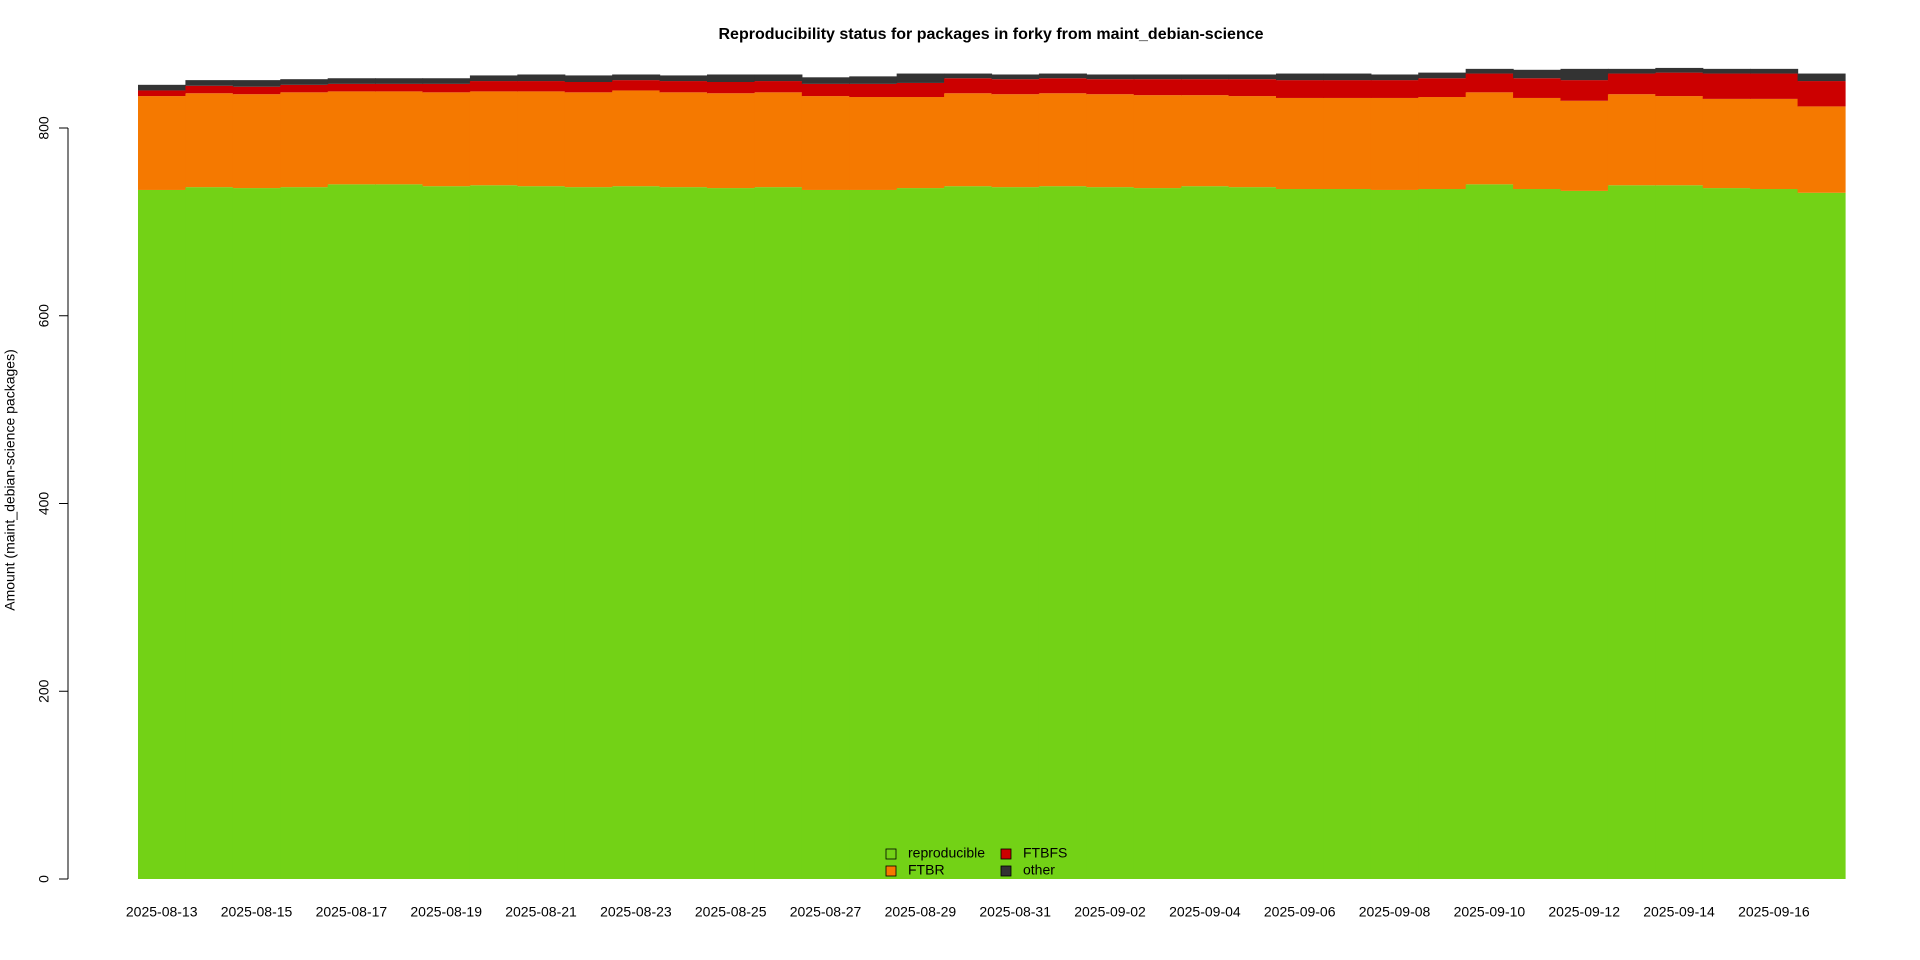 The width and height of the screenshot is (1920, 960). Describe the element at coordinates (891, 871) in the screenshot. I see `legend-swatch` at that location.